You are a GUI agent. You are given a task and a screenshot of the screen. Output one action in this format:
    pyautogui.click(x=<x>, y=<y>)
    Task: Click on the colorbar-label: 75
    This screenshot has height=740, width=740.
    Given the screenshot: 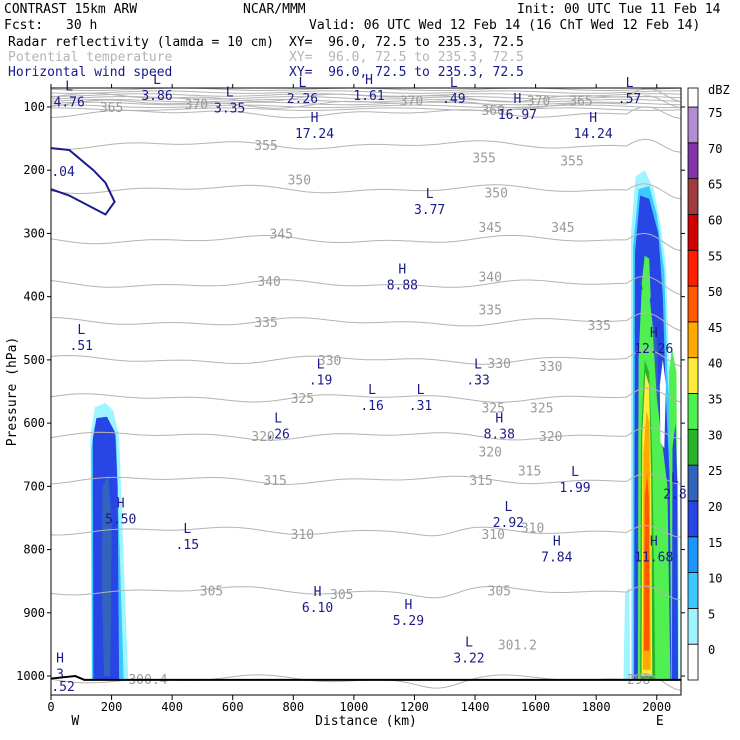 What is the action you would take?
    pyautogui.click(x=715, y=113)
    